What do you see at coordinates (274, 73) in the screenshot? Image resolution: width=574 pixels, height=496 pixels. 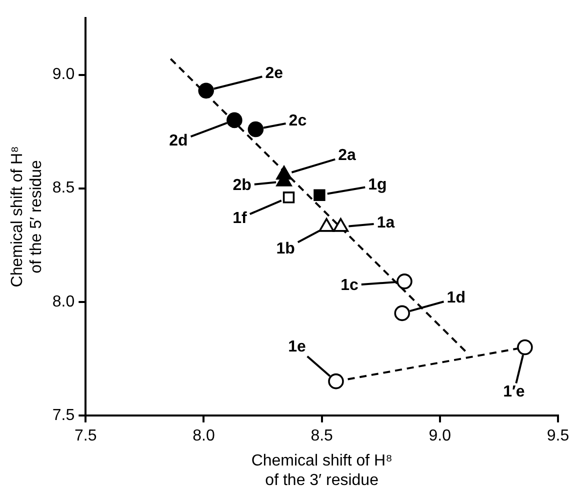 I see `annotation: 2e` at bounding box center [274, 73].